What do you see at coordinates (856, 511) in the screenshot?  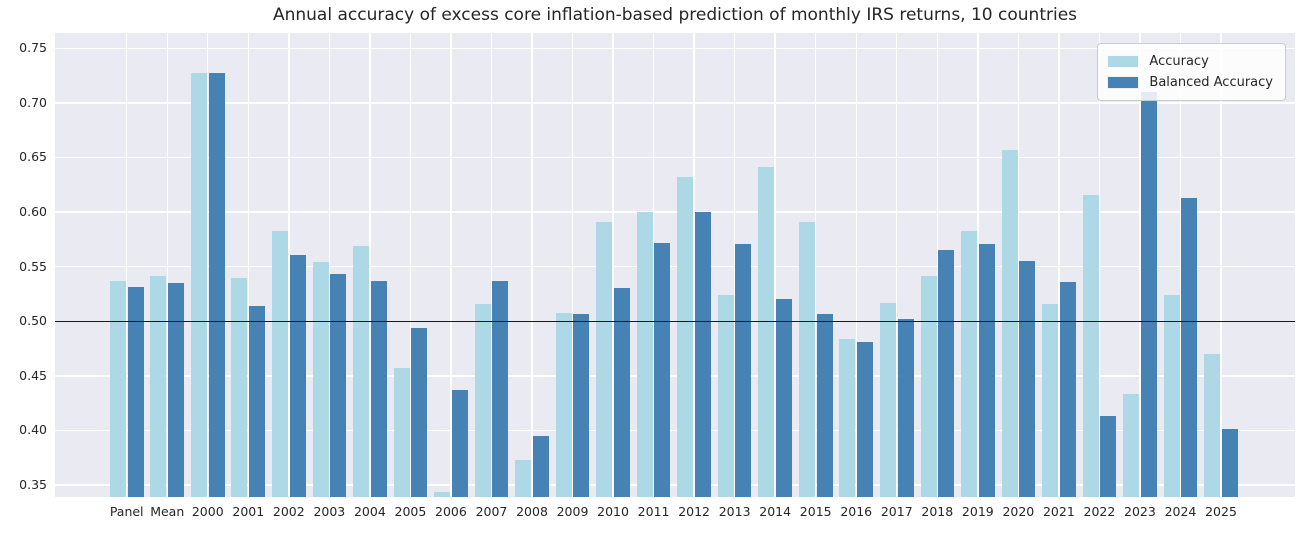 I see `x-tick-label-2016: 2016` at bounding box center [856, 511].